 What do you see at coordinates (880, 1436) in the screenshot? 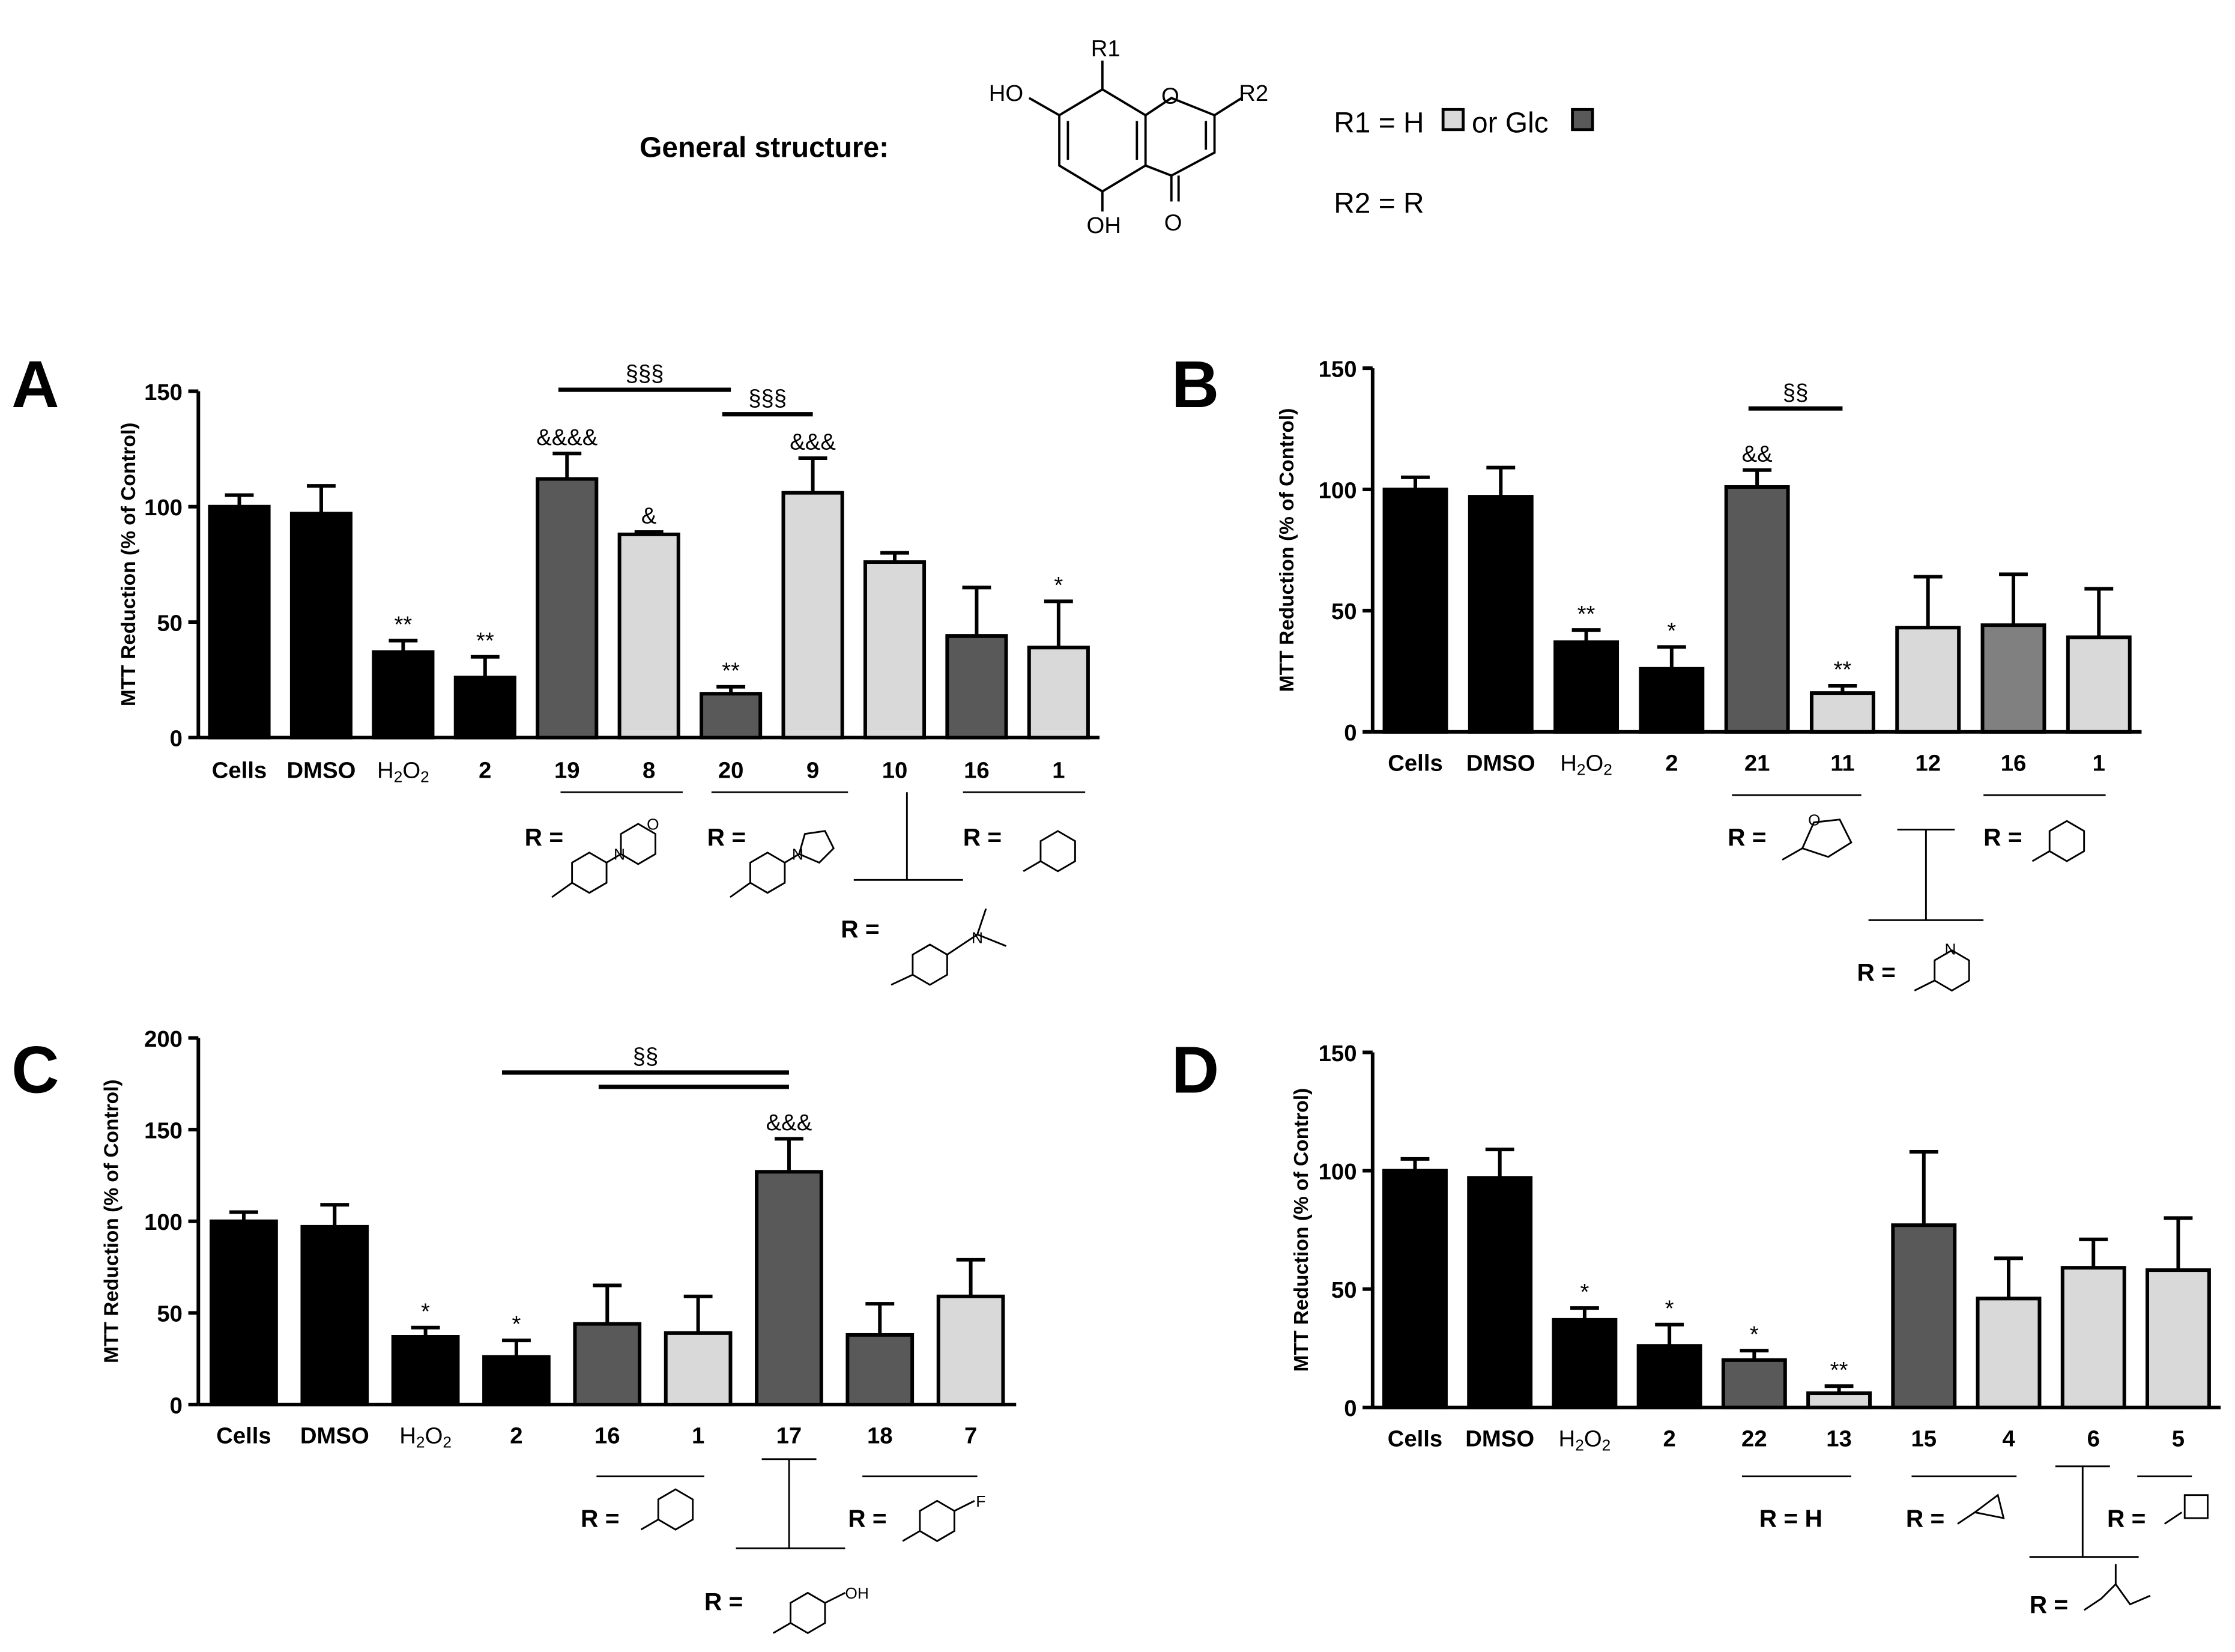
I see `x-tick-label: 18` at bounding box center [880, 1436].